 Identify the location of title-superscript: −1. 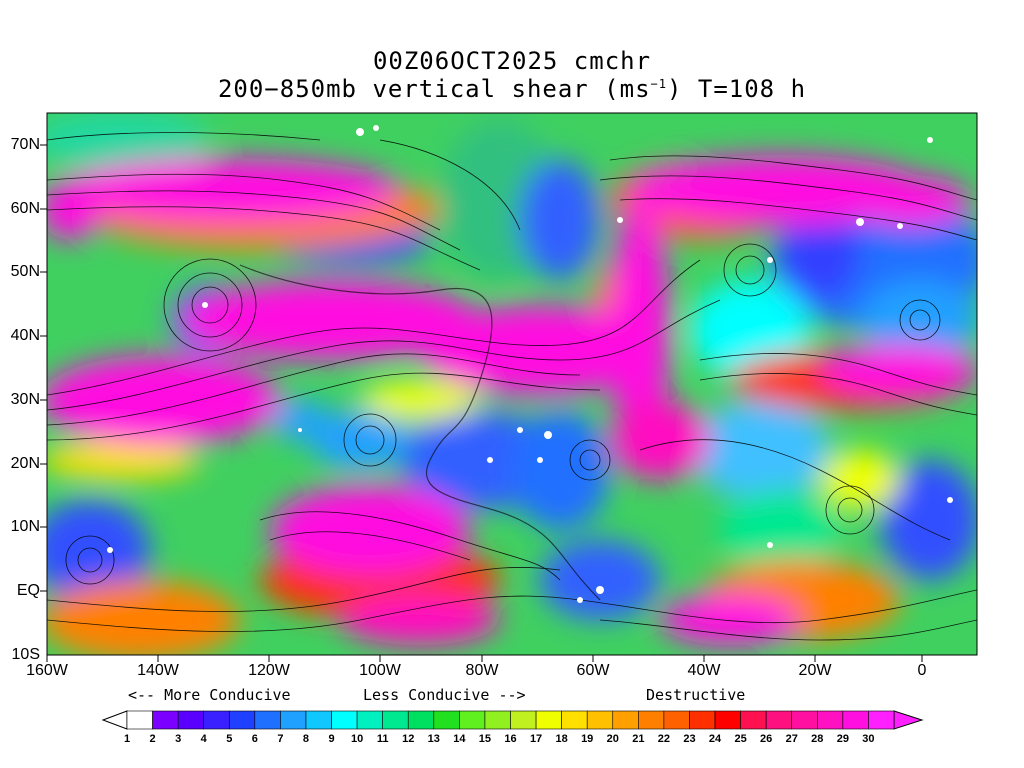
(658, 84).